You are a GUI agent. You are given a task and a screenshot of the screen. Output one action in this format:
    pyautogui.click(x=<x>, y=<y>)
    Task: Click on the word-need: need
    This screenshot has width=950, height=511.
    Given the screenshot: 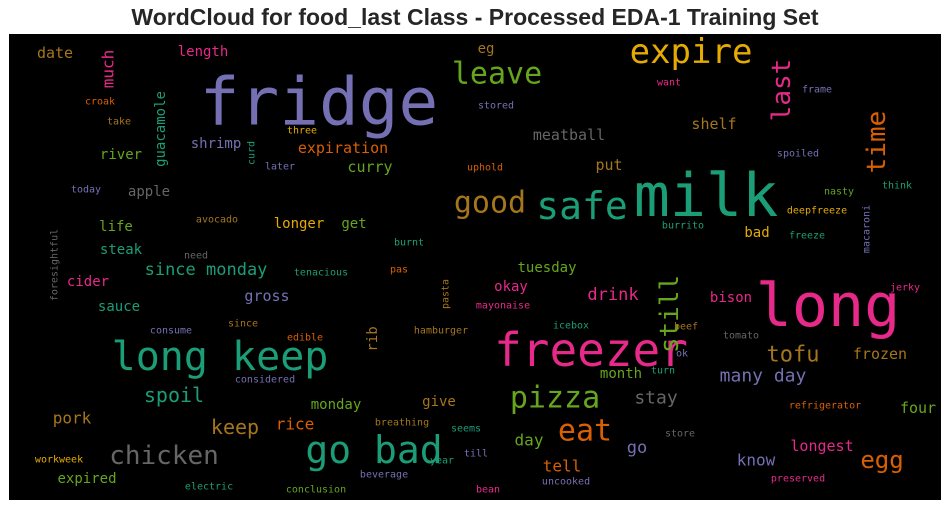 What is the action you would take?
    pyautogui.click(x=196, y=256)
    